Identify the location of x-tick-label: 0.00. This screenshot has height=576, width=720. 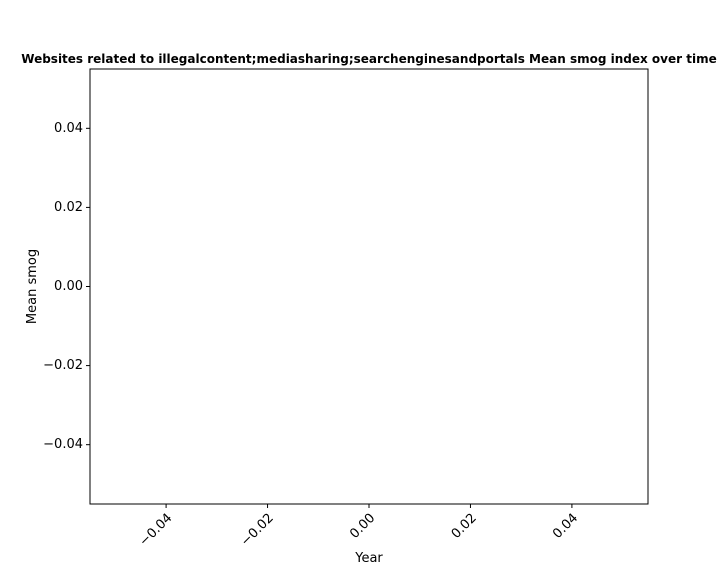
(362, 526).